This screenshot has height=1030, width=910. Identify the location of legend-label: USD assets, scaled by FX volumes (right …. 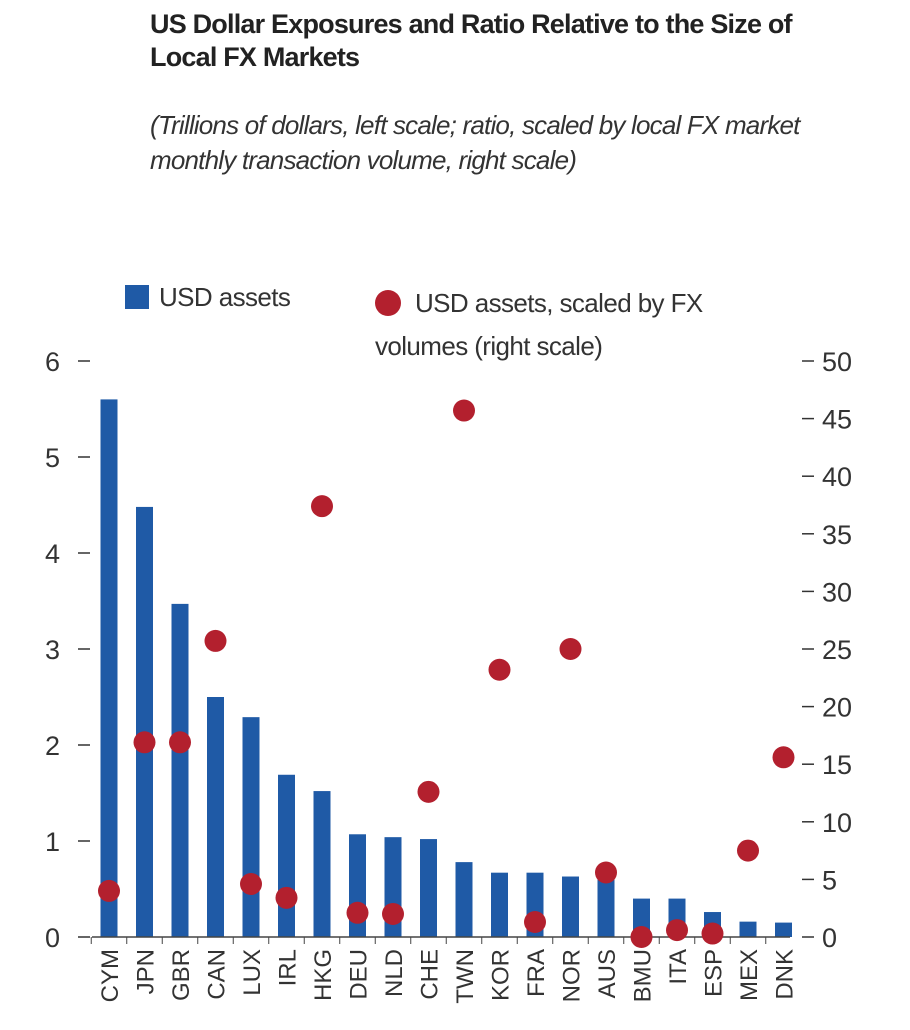
(539, 324).